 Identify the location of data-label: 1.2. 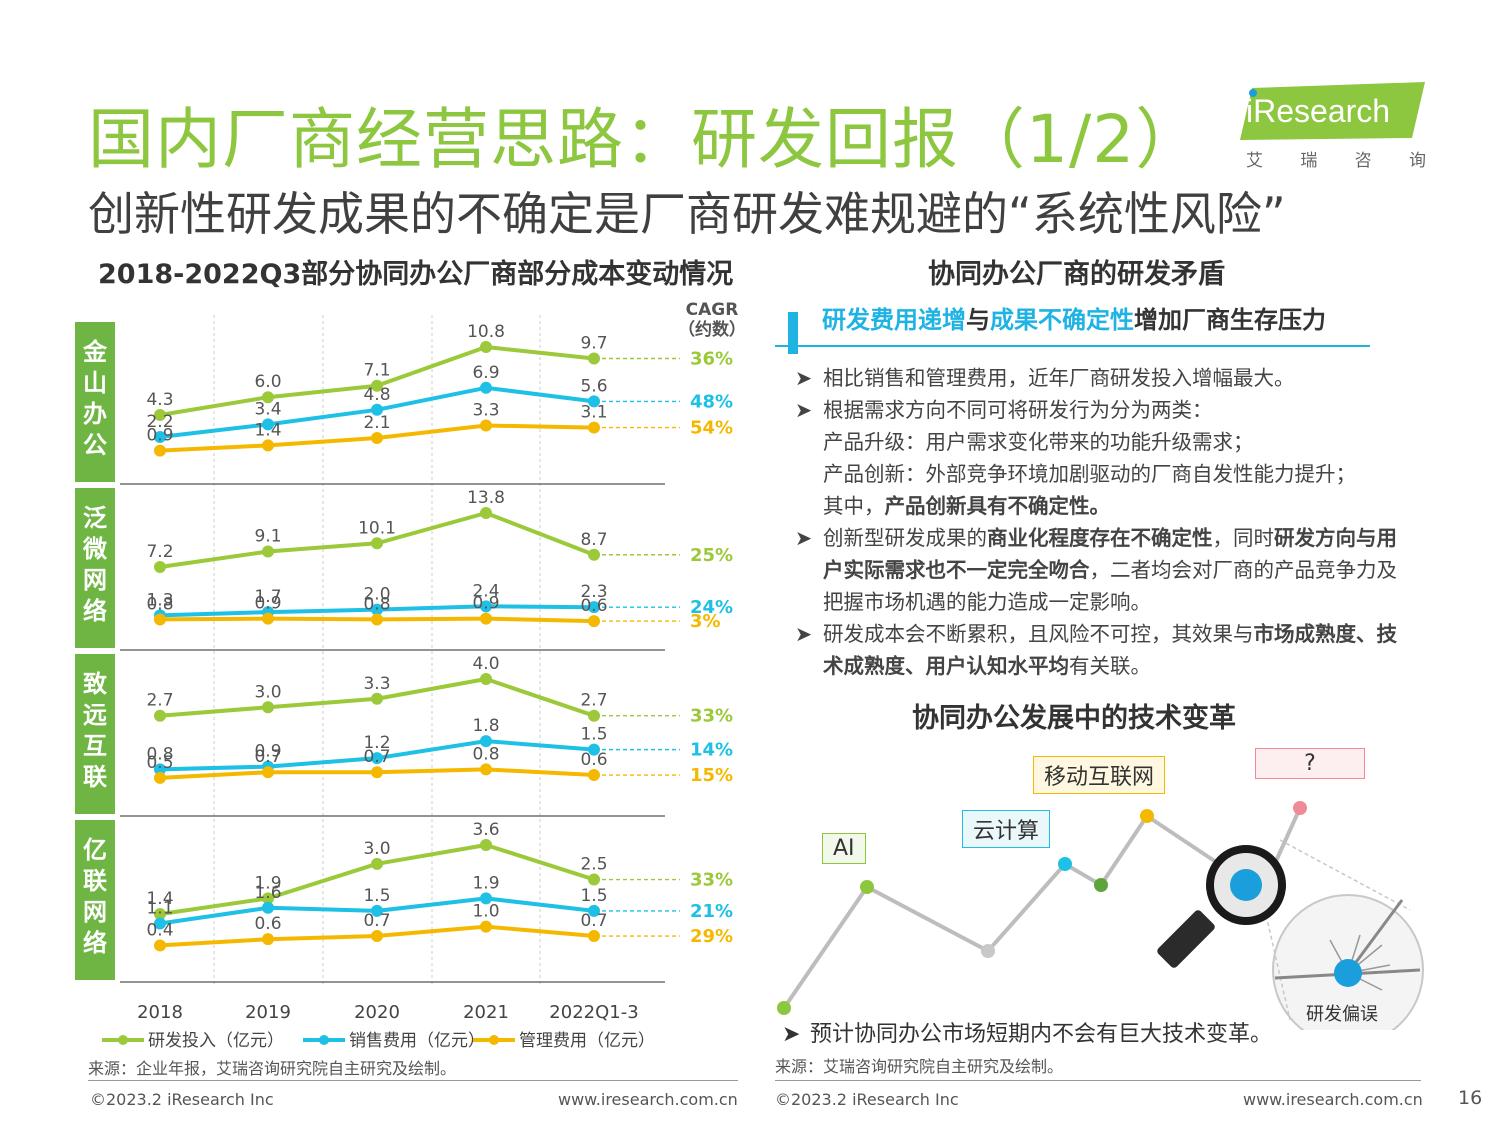
(376, 743).